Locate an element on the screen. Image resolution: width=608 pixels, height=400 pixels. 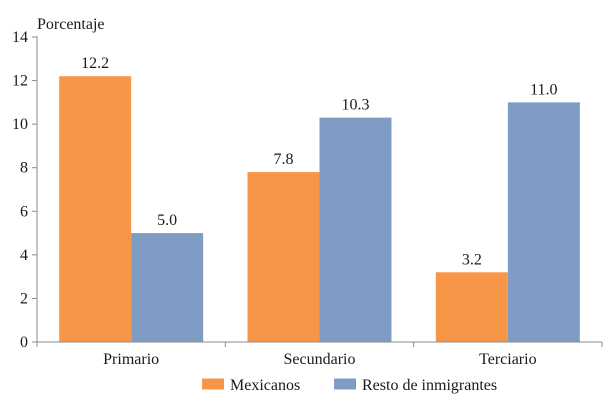
y-tick-label: 10 is located at coordinates (20, 124).